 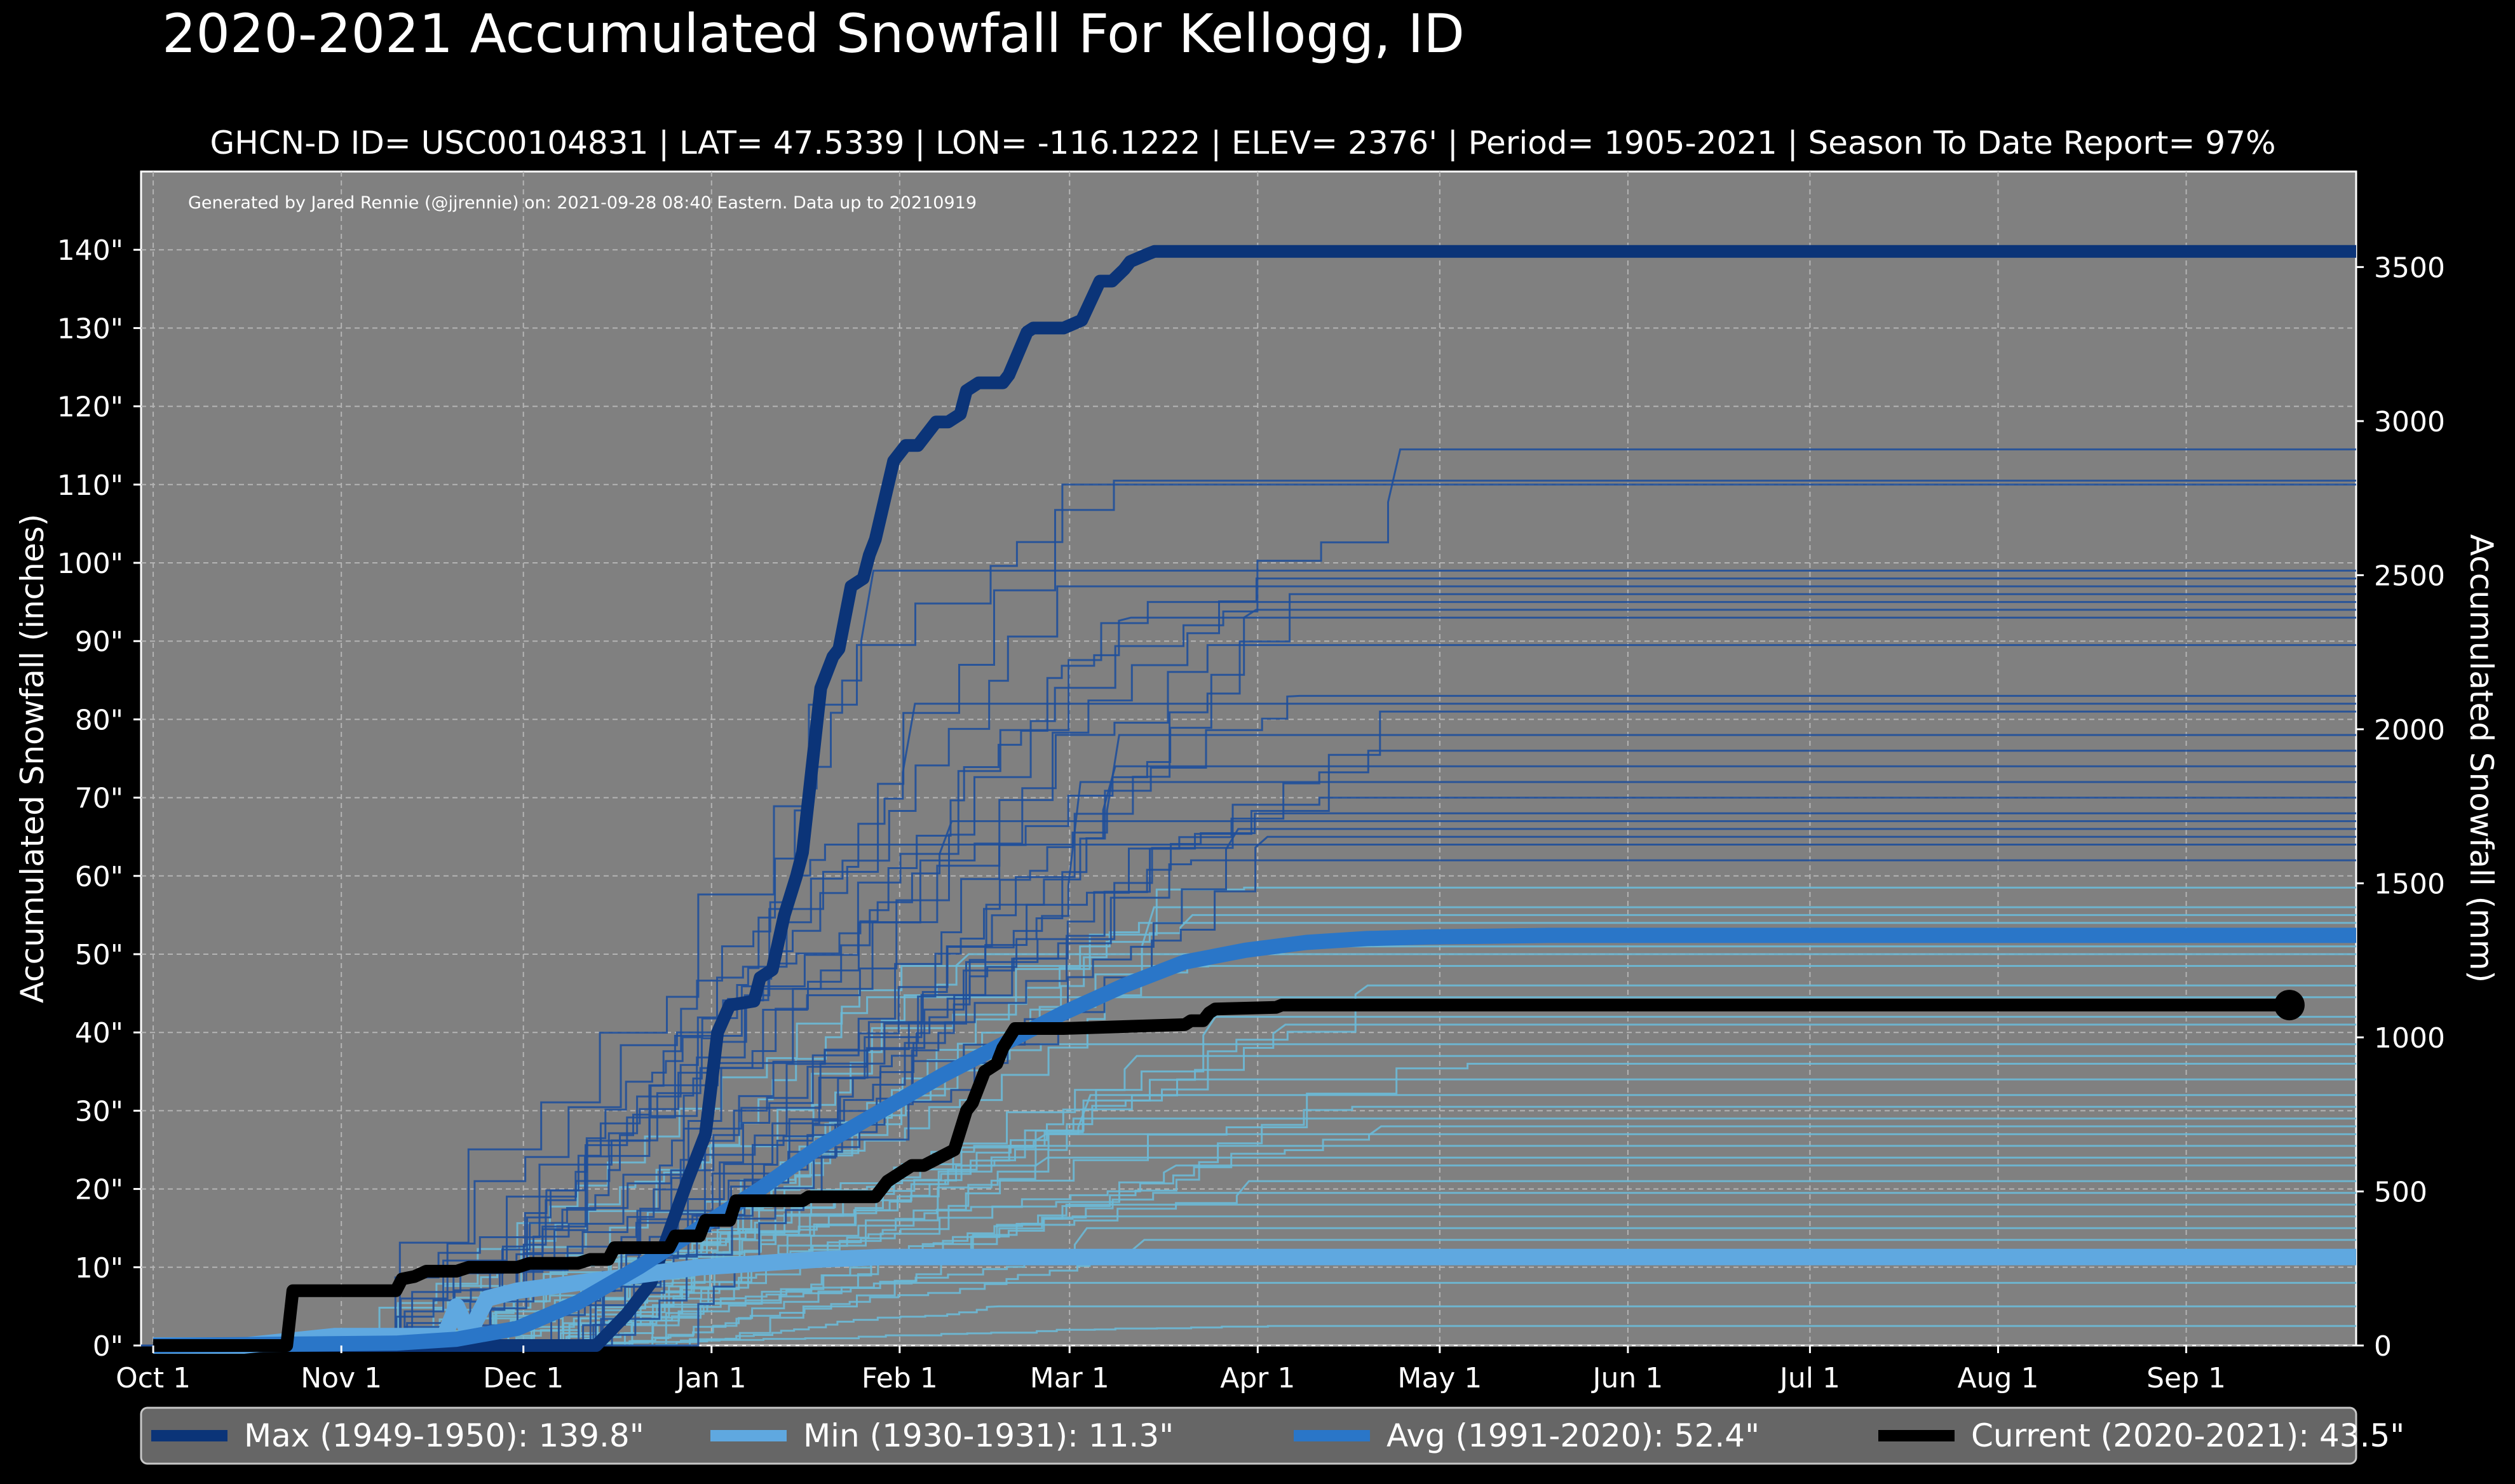 I want to click on current-endpoint-marker, so click(x=2289, y=1006).